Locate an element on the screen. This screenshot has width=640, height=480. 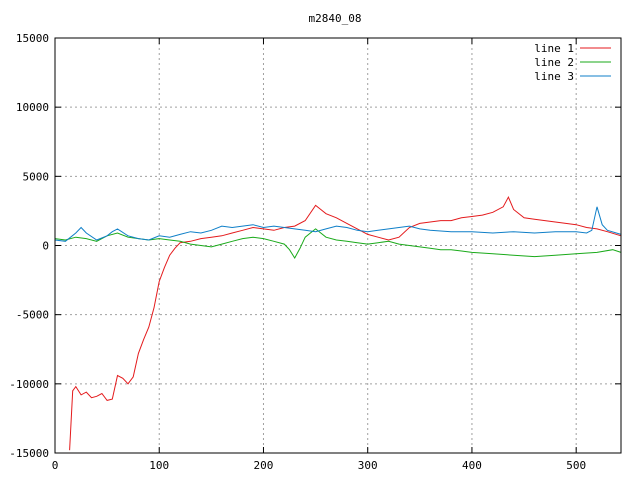
y-tick-label: 10000 is located at coordinates (32, 107).